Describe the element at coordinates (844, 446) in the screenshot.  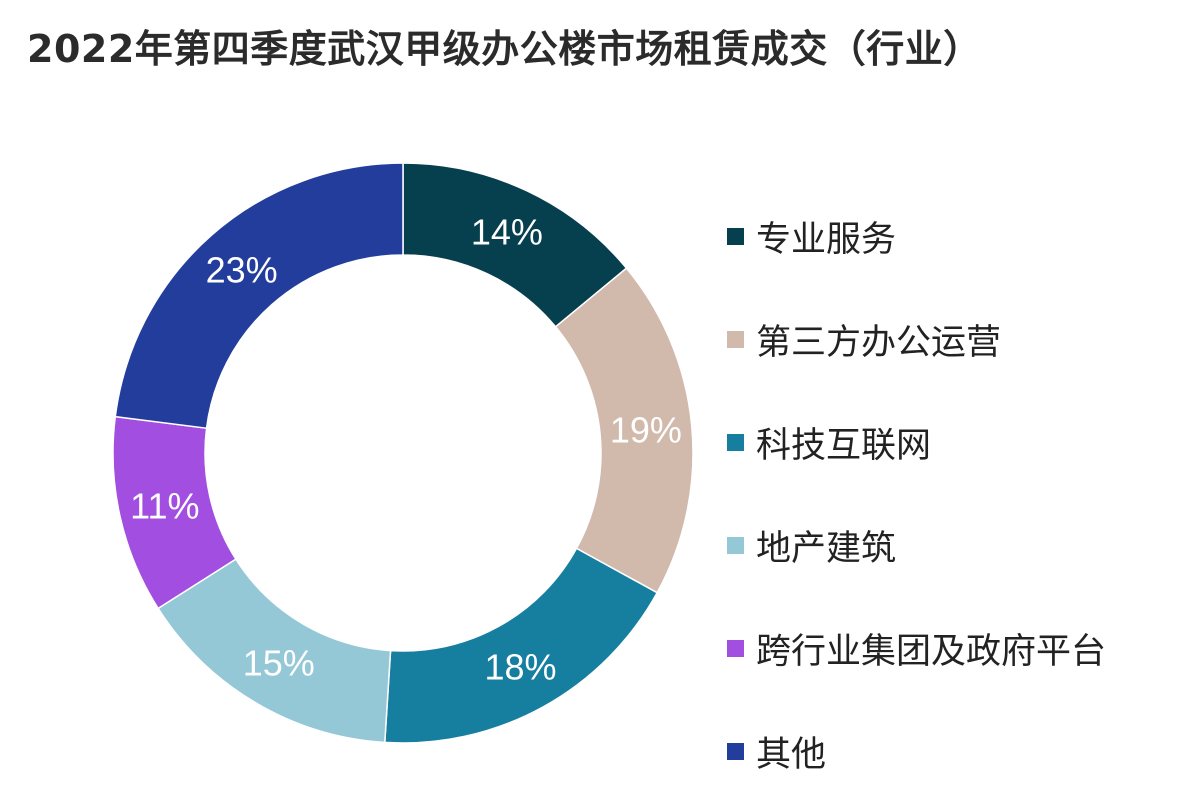
I see `legend-label: 科技互联网` at that location.